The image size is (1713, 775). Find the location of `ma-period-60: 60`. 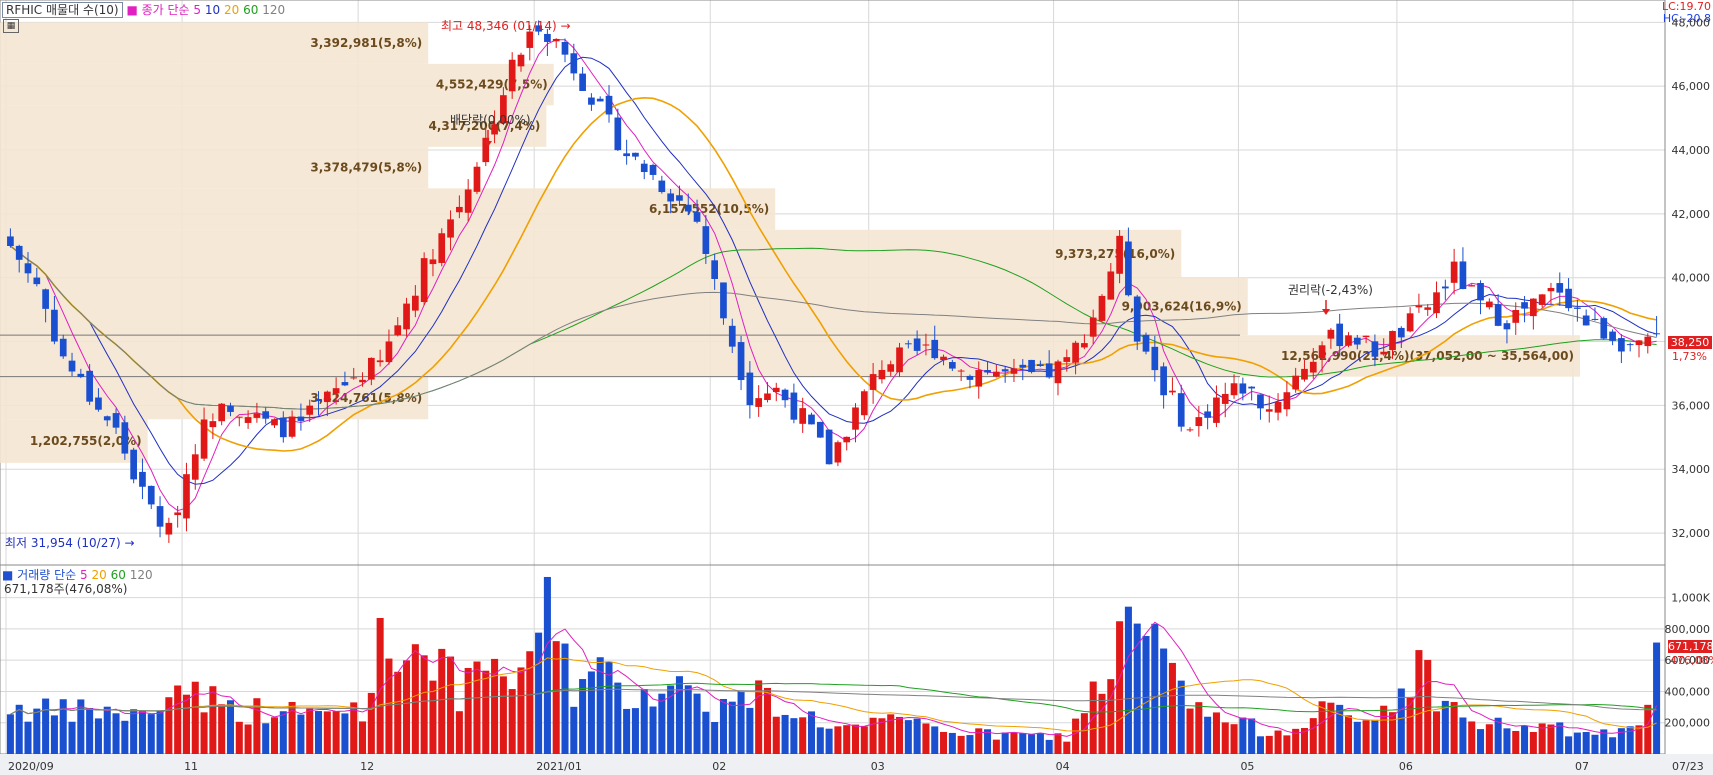

ma-period-60: 60 is located at coordinates (251, 10).